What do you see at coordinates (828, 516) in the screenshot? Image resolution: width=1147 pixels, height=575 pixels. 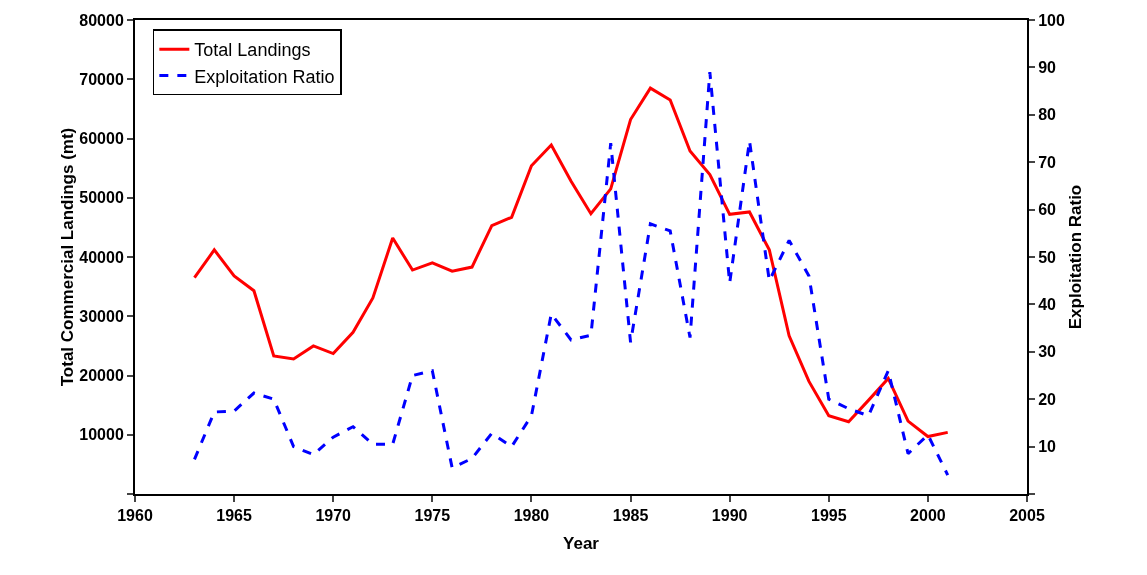 I see `x-tick-label: 1995` at bounding box center [828, 516].